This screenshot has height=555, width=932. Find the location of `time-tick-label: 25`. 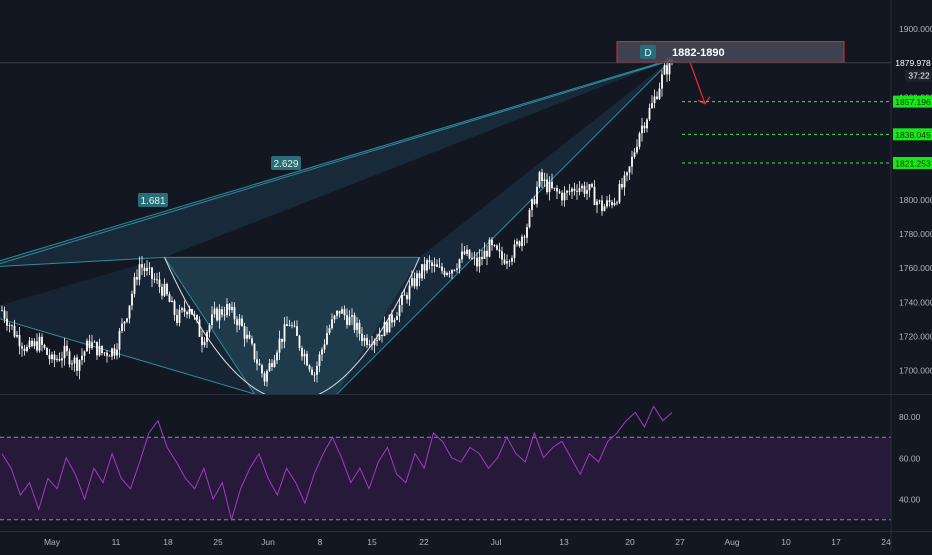

time-tick-label: 25 is located at coordinates (218, 542).